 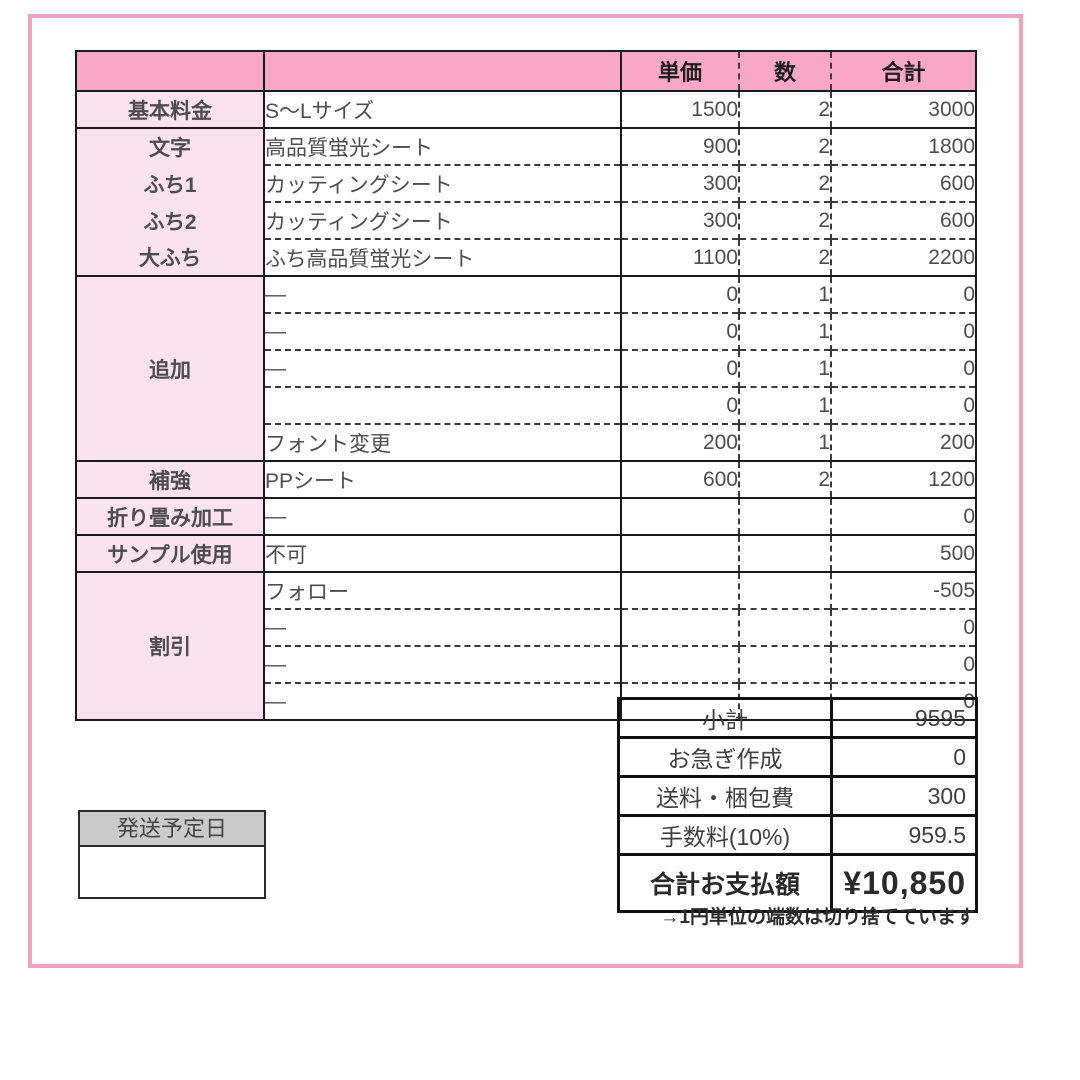 I want to click on row-label: 補強, so click(x=170, y=479).